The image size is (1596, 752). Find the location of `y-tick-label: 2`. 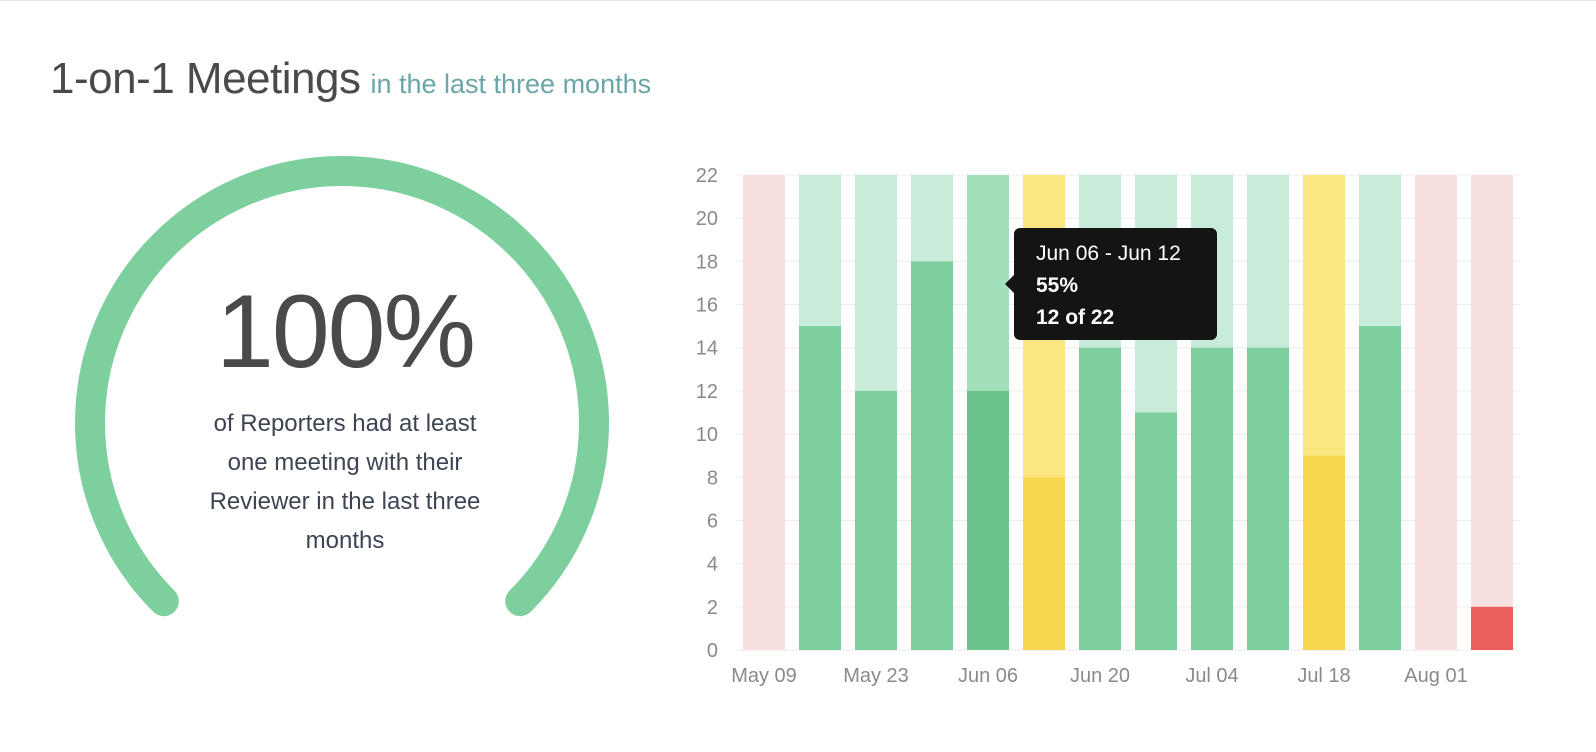

y-tick-label: 2 is located at coordinates (712, 608).